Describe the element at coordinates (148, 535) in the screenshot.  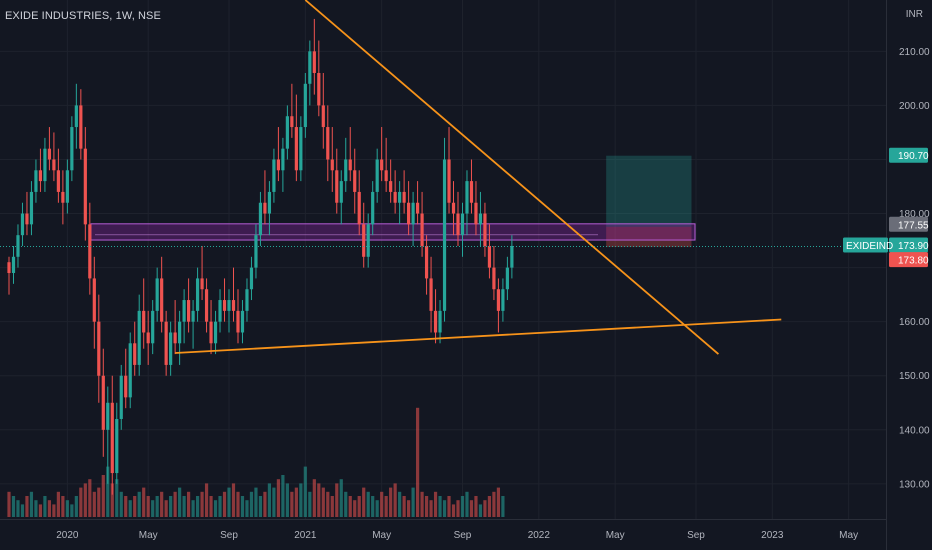
I see `x-tick-label: May` at that location.